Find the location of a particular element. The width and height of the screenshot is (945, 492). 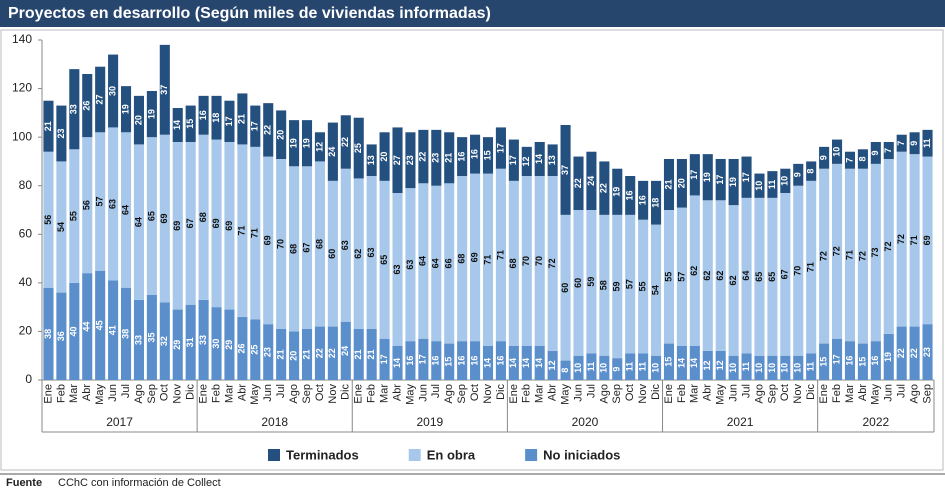

year-label: 2020 is located at coordinates (585, 422).